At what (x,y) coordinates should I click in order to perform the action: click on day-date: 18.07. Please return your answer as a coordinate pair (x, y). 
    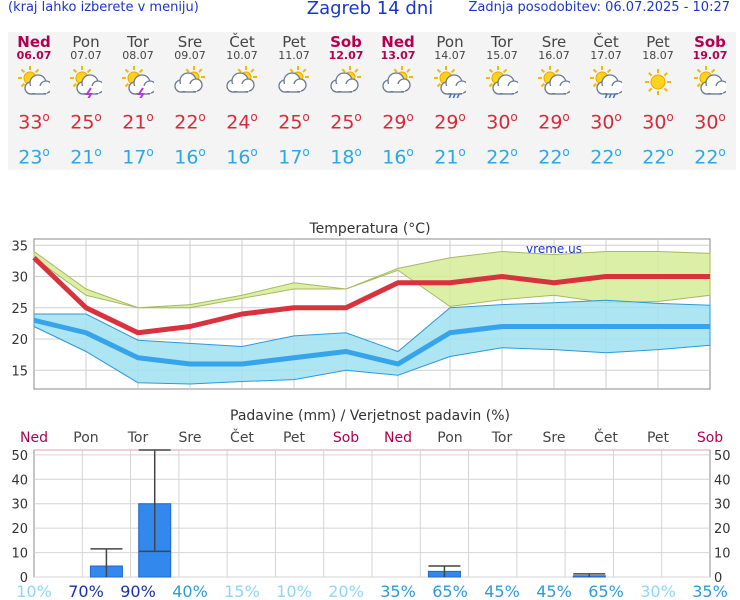
    Looking at the image, I should click on (658, 55).